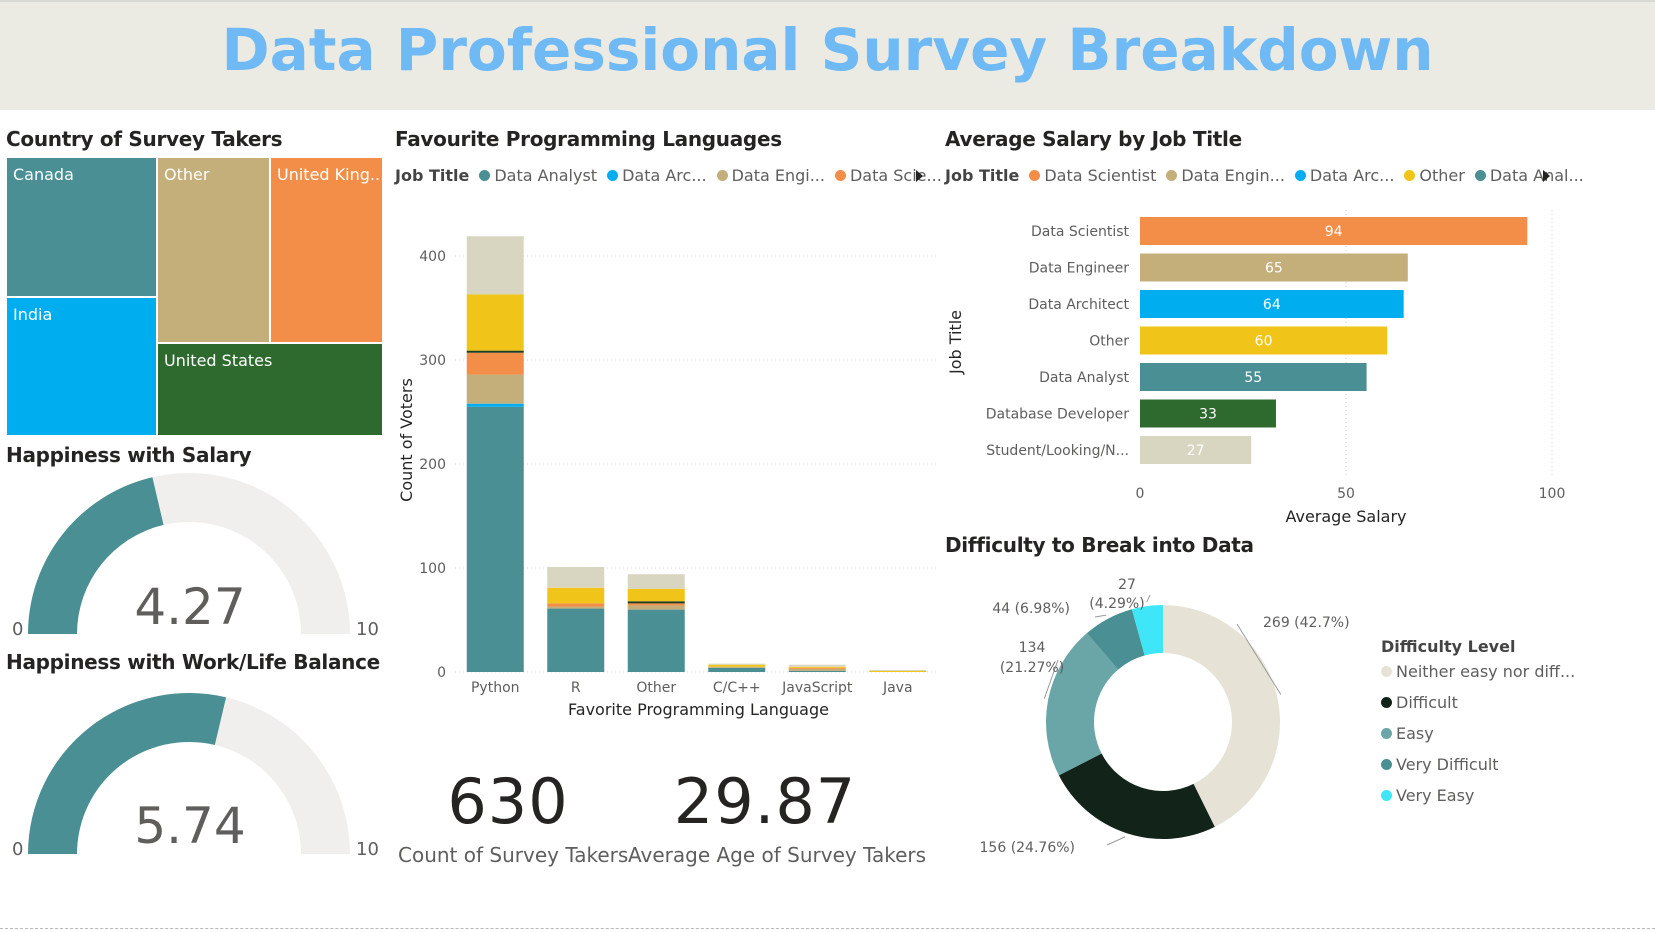  What do you see at coordinates (1140, 494) in the screenshot?
I see `x-tick-label: 0` at bounding box center [1140, 494].